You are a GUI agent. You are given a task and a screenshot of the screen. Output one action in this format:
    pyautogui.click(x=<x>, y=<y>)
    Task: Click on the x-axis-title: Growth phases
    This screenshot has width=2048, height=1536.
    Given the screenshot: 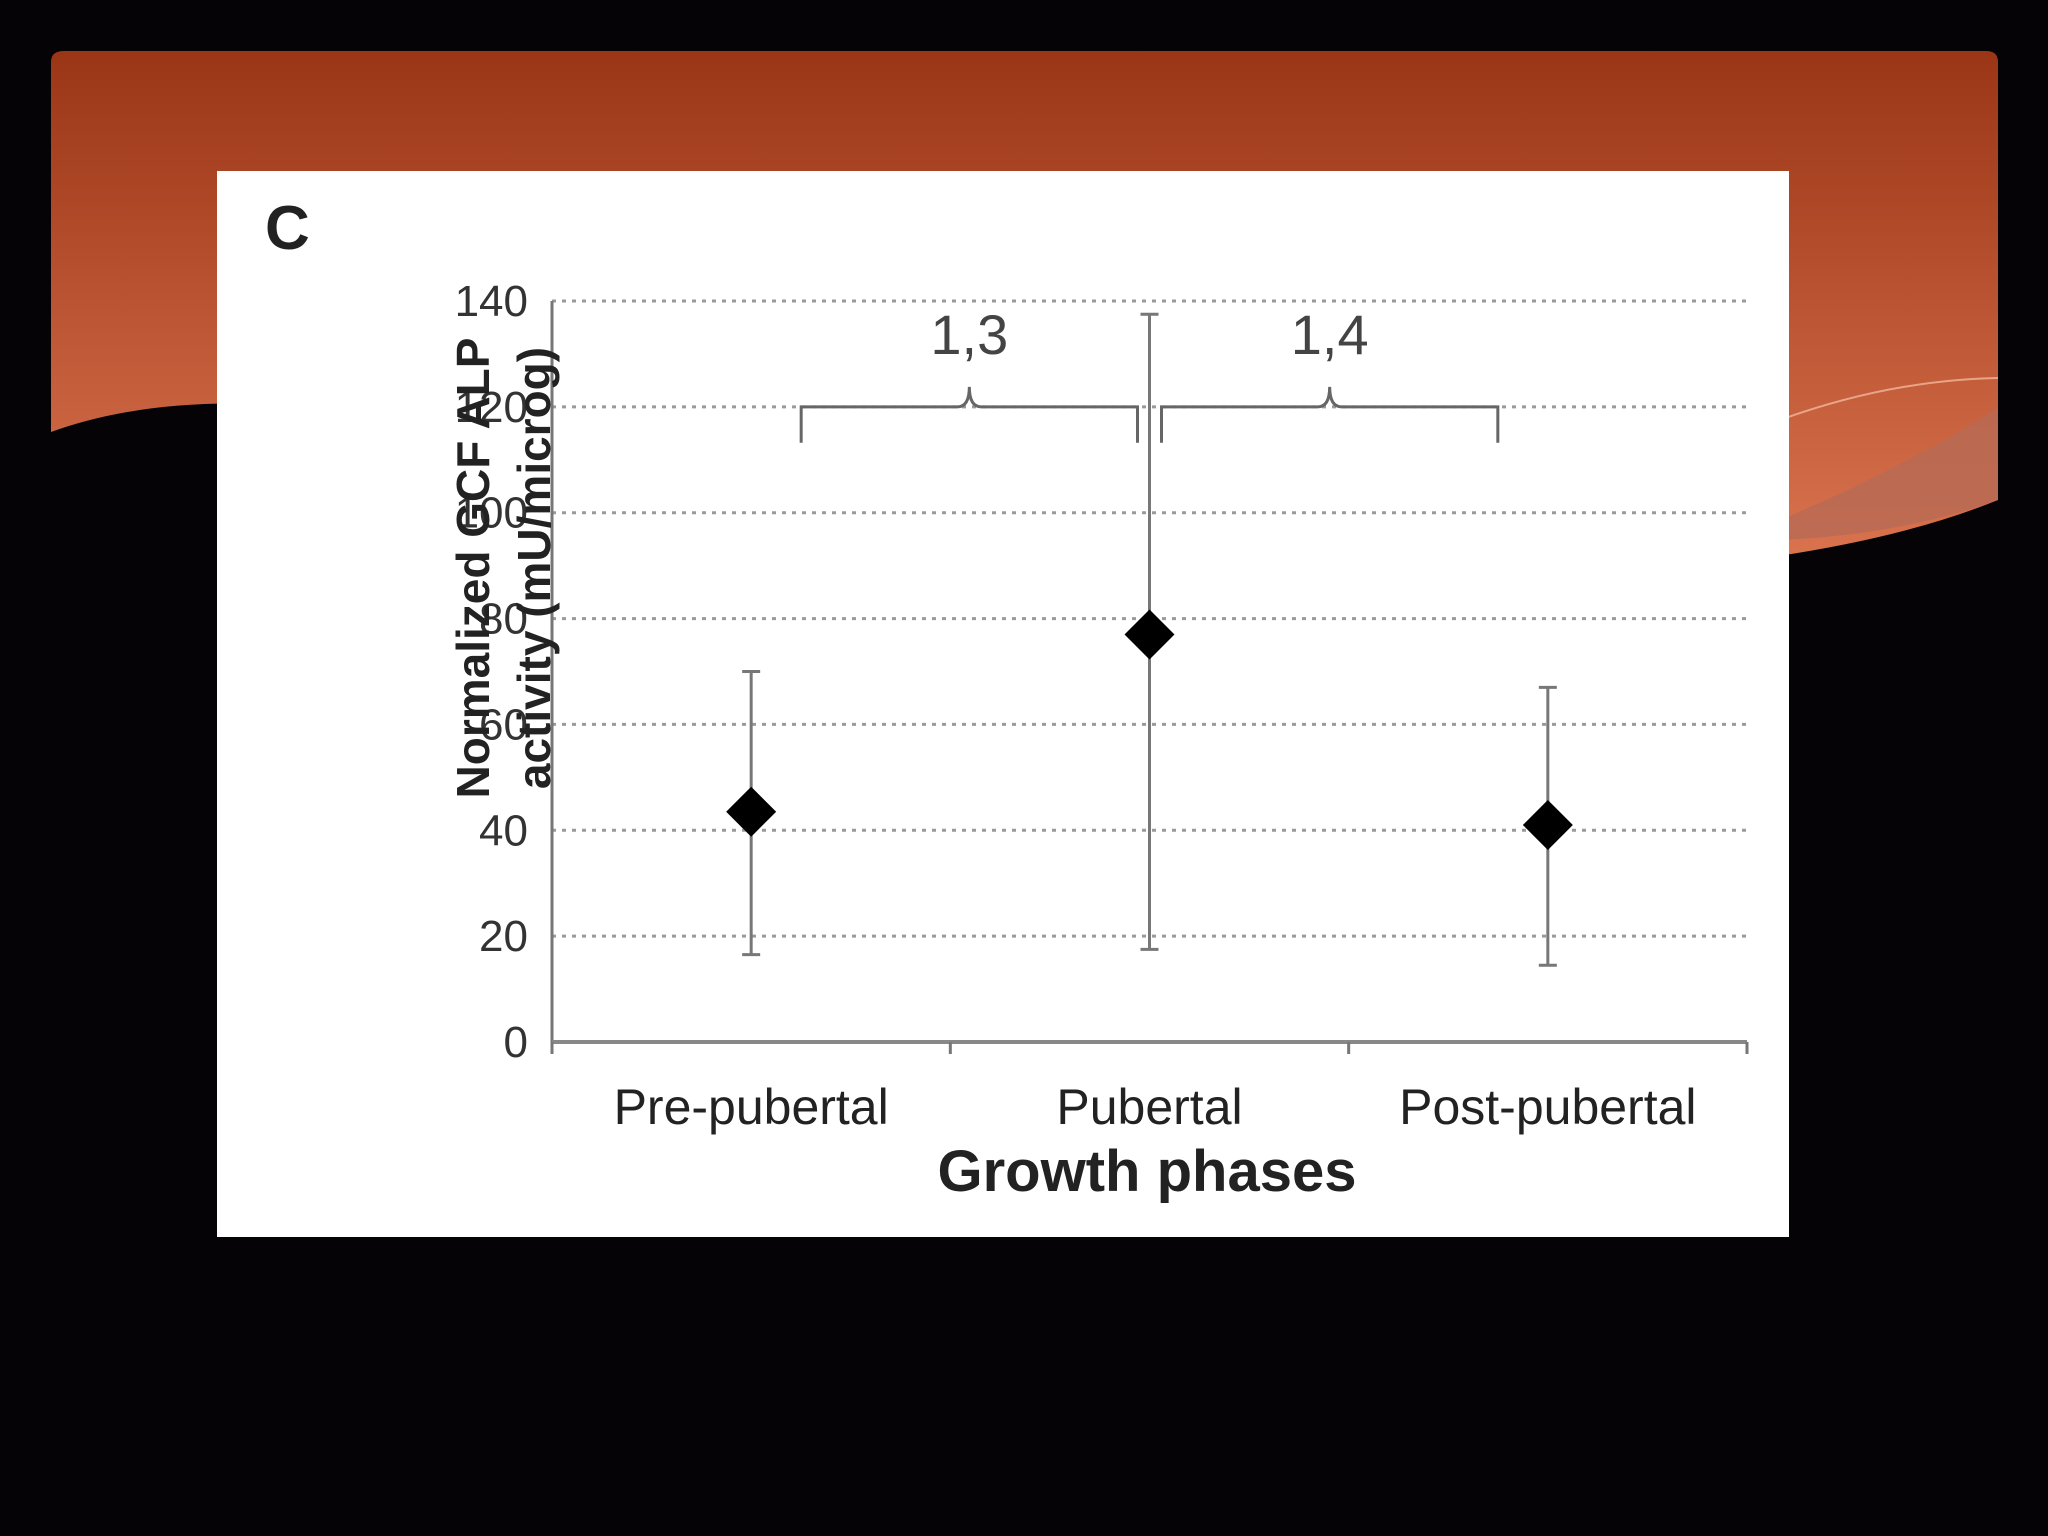 What is the action you would take?
    pyautogui.click(x=1147, y=1171)
    